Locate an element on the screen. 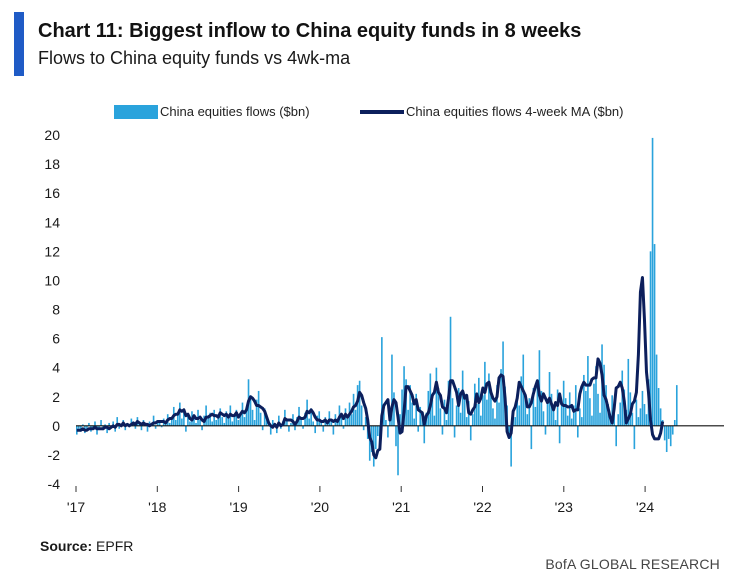  y-tick-label: 12 is located at coordinates (52, 251).